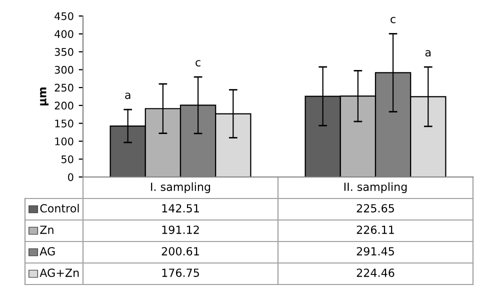 Image resolution: width=481 pixels, height=291 pixels. Describe the element at coordinates (59, 208) in the screenshot. I see `legend-label: Control` at that location.